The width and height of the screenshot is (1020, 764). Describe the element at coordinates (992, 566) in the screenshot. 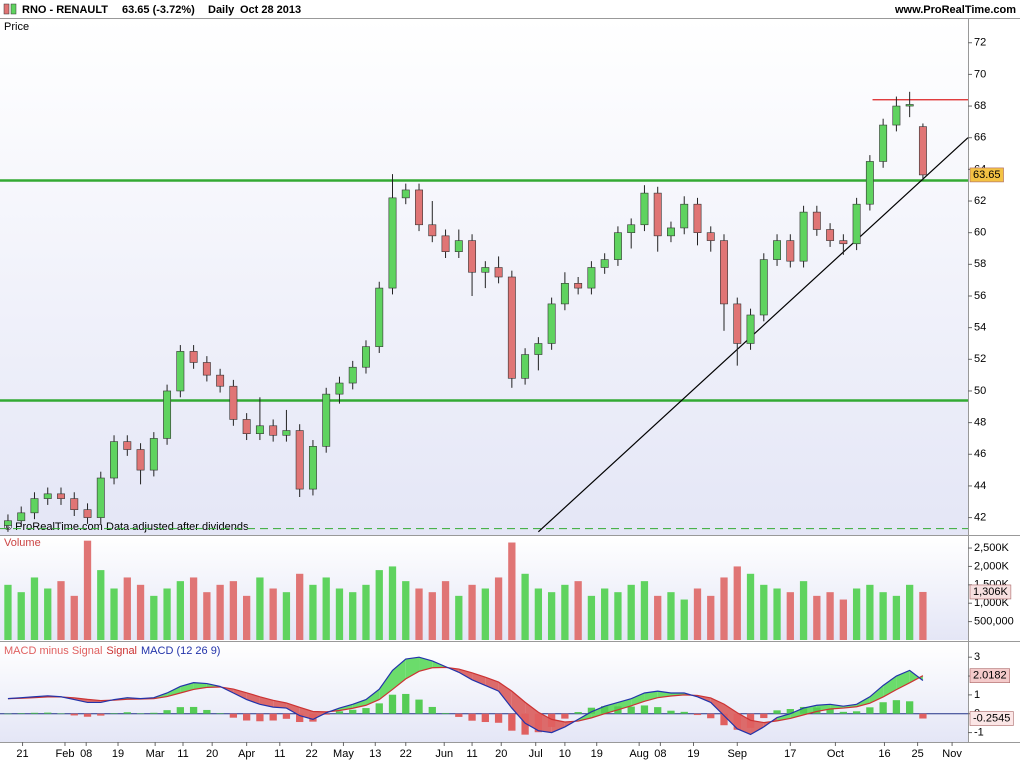

I see `y-tick-label: 2,000K` at that location.